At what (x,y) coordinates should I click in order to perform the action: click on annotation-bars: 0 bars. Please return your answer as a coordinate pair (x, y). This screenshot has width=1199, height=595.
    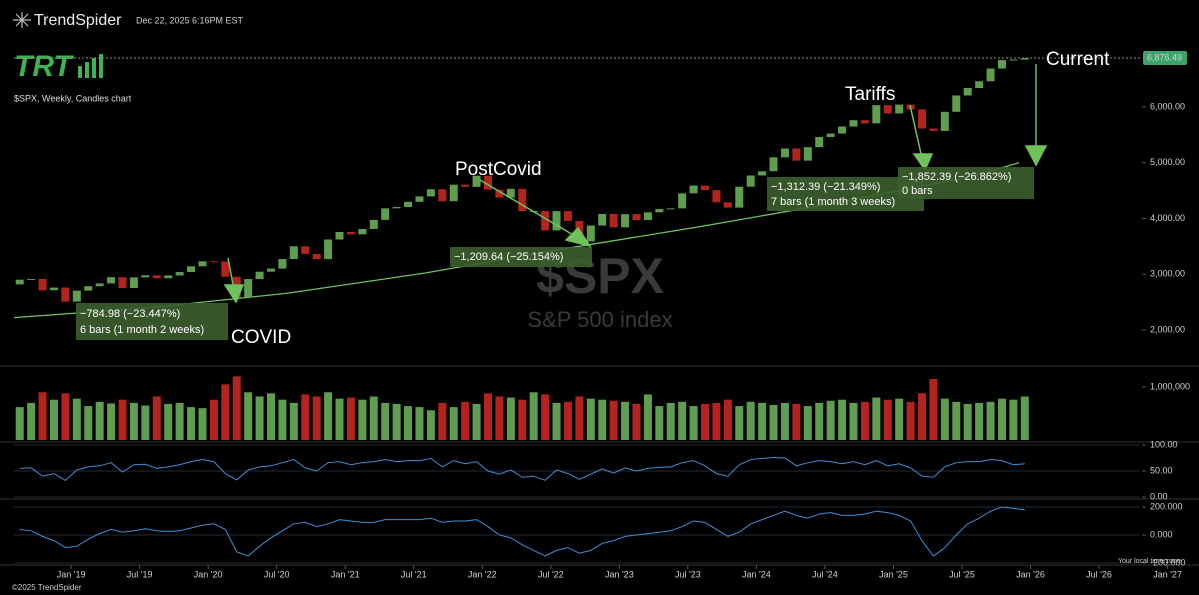
    Looking at the image, I should click on (917, 191).